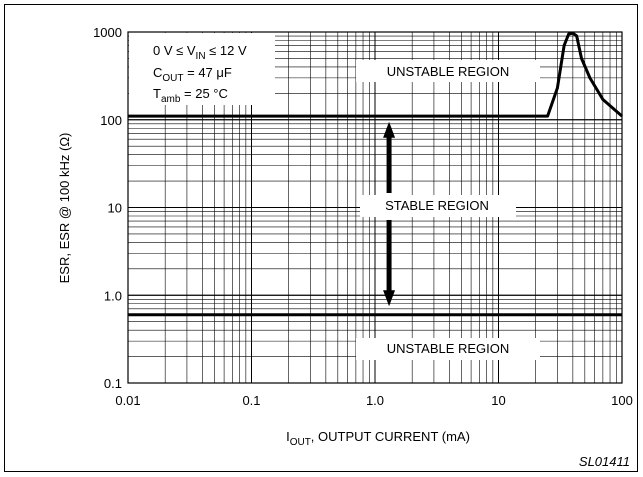  I want to click on x-axis-label: IOUT, OUTPUT CURRENT (mA), so click(378, 438).